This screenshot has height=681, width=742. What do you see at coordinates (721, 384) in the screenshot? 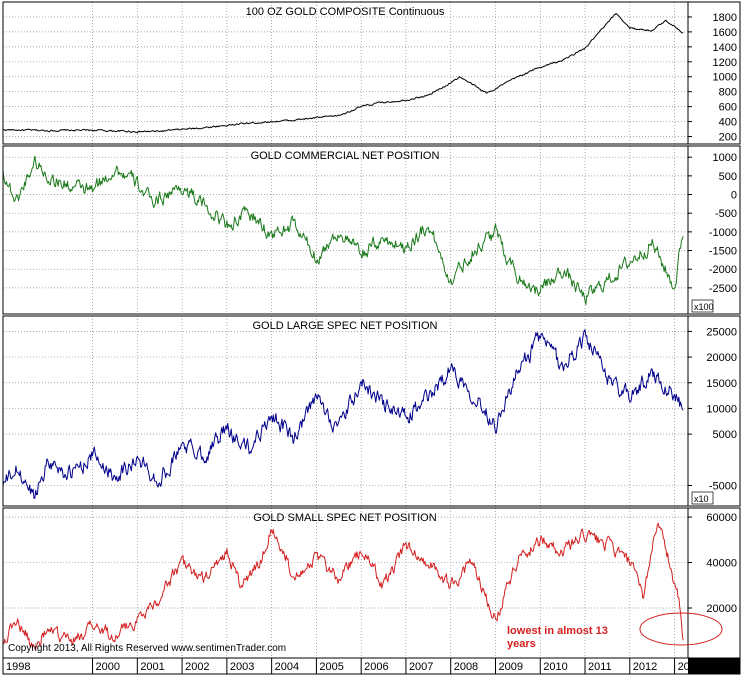
I see `y-tick-label: 15000` at bounding box center [721, 384].